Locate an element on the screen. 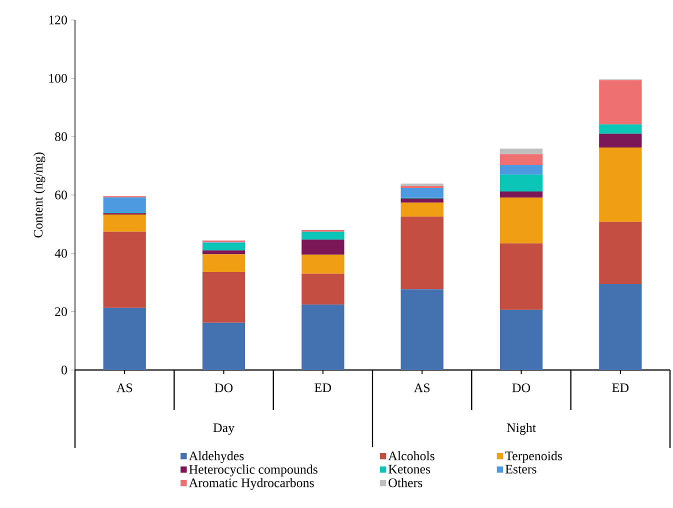 Image resolution: width=673 pixels, height=508 pixels. legend-label: Heterocyclic compounds is located at coordinates (253, 470).